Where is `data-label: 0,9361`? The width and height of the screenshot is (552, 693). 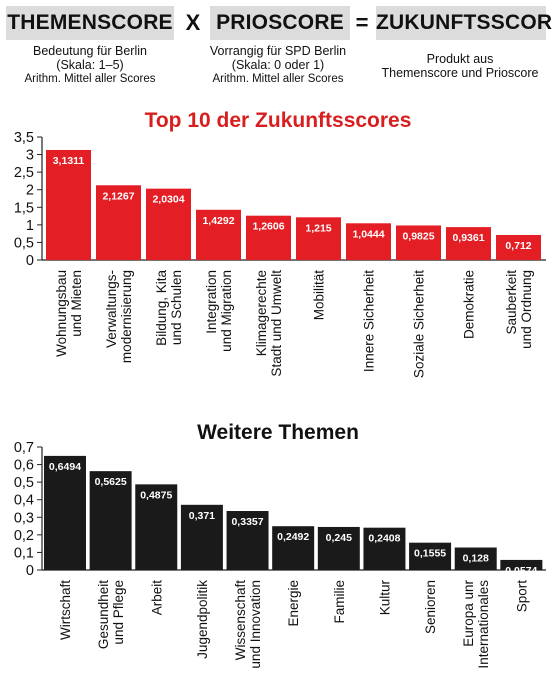
data-label: 0,9361 is located at coordinates (468, 238).